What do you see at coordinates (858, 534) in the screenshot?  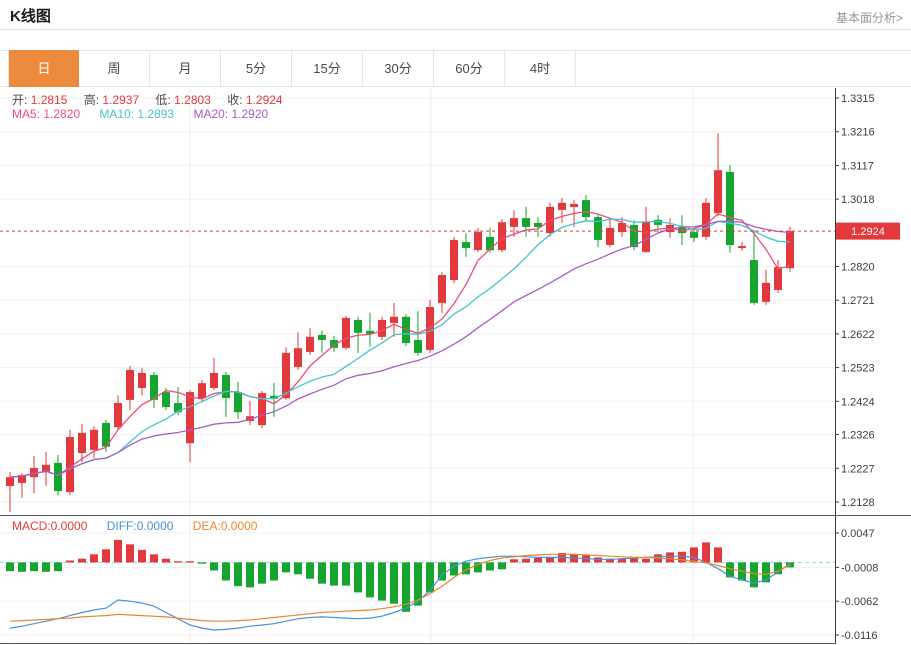 I see `macd-axis-label: 0.0047` at bounding box center [858, 534].